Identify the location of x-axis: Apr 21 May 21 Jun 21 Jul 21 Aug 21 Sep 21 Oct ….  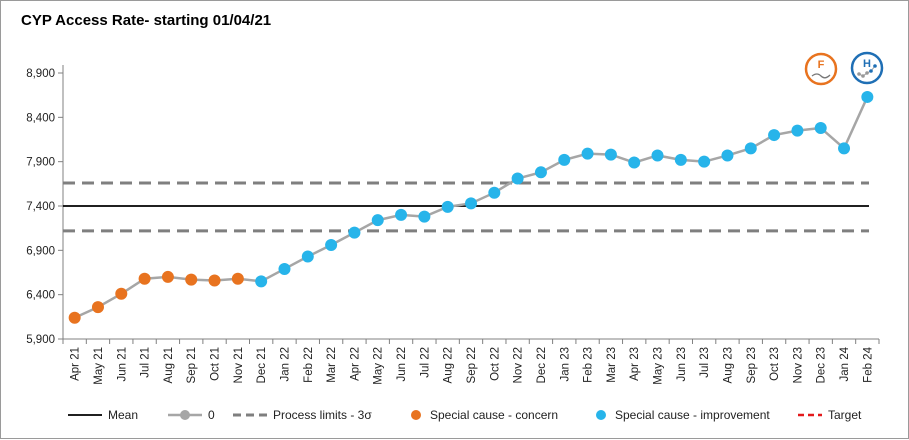
(471, 361).